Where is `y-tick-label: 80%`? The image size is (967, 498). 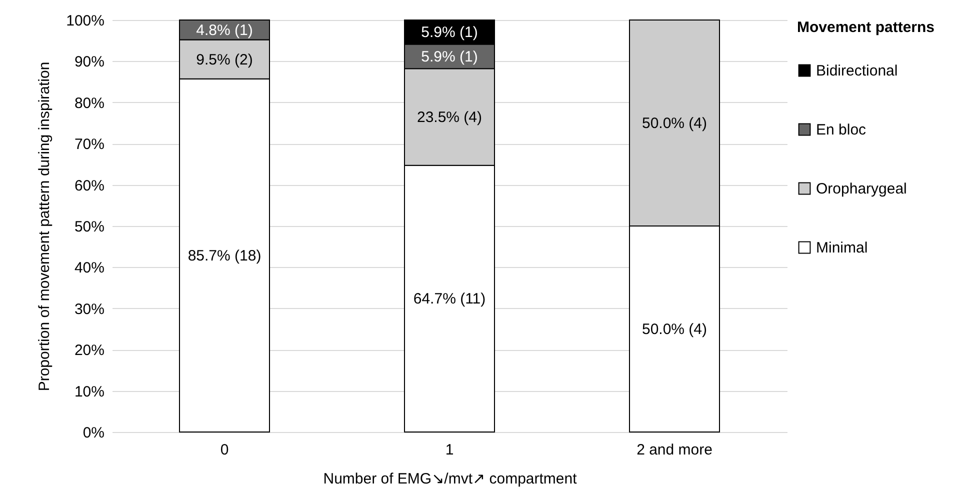 y-tick-label: 80% is located at coordinates (89, 103).